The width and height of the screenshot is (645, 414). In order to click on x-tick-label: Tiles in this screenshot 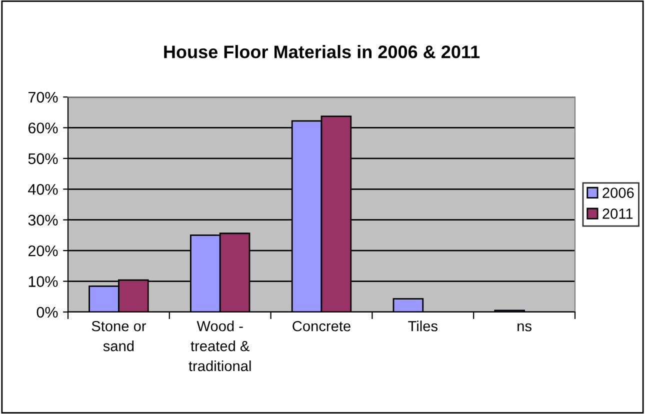, I will do `click(423, 326)`.